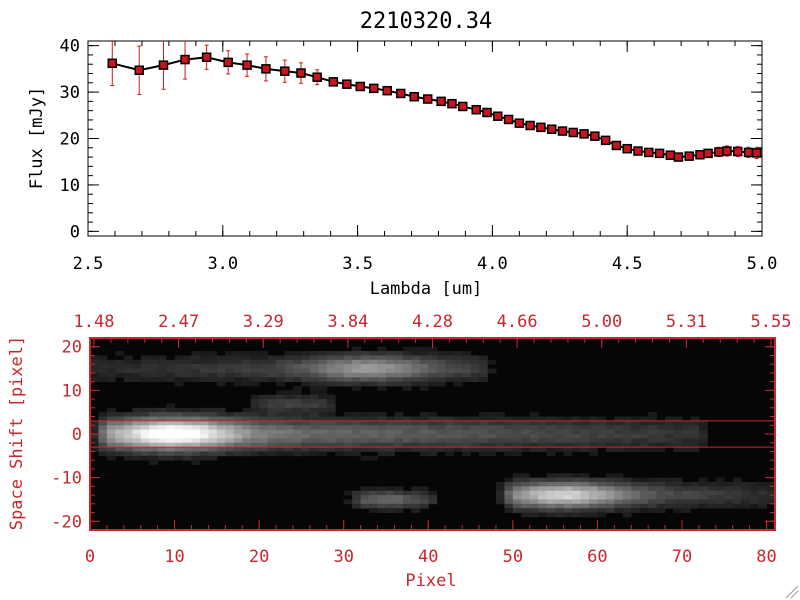 The height and width of the screenshot is (600, 800). What do you see at coordinates (597, 557) in the screenshot?
I see `x-tick-label: 60` at bounding box center [597, 557].